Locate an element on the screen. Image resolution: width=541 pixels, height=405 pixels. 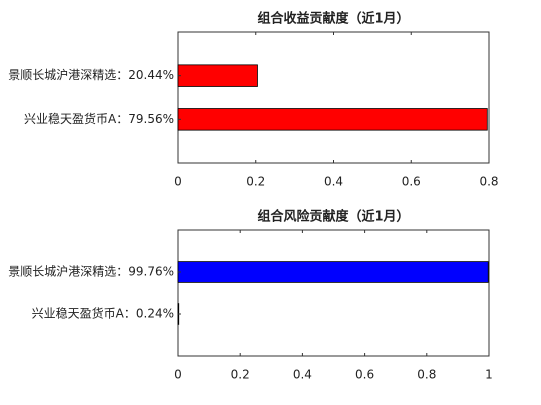
y-tick-label: 景顺长城沪港深精选：20.44% is located at coordinates (91, 75).